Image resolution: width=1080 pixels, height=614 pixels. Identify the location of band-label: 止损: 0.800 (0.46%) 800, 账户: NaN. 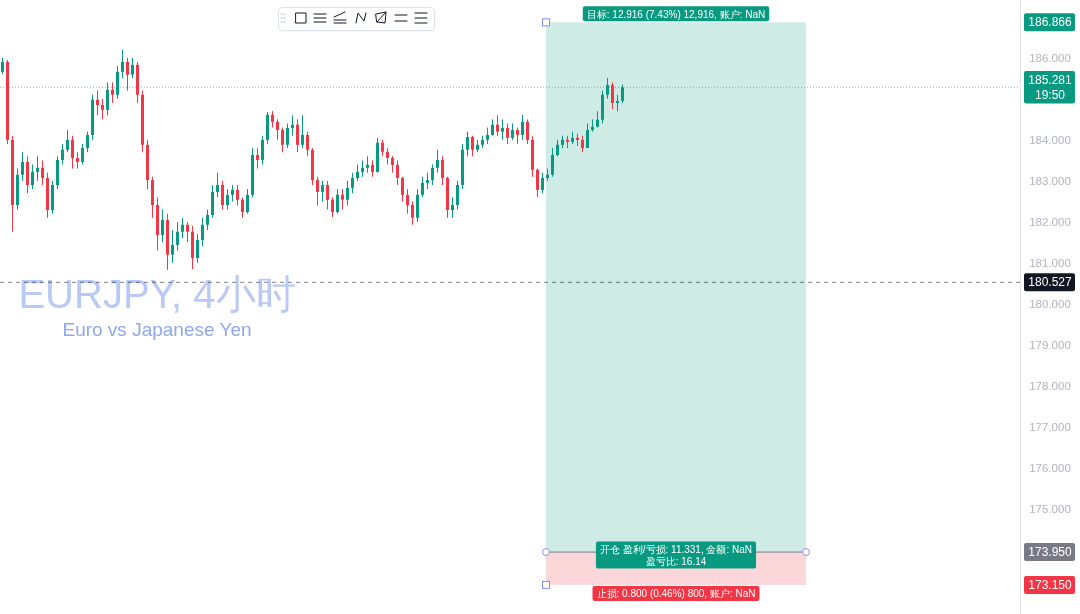
(676, 593).